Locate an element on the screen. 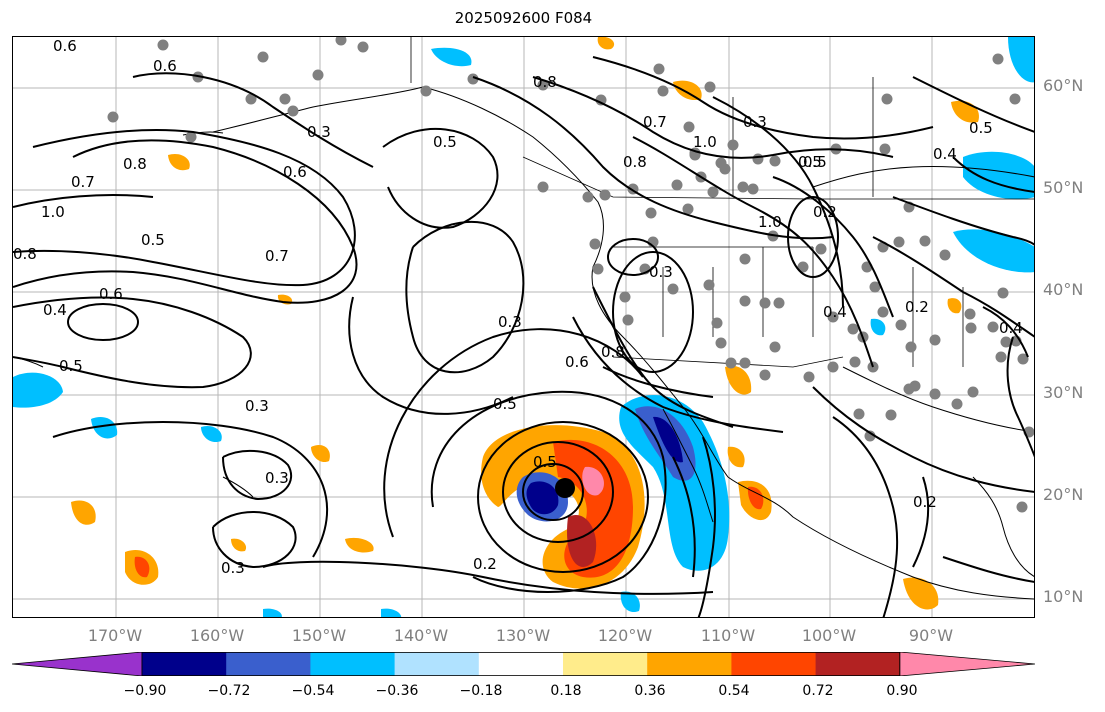 This screenshot has width=1105, height=712. colorbar is located at coordinates (523, 664).